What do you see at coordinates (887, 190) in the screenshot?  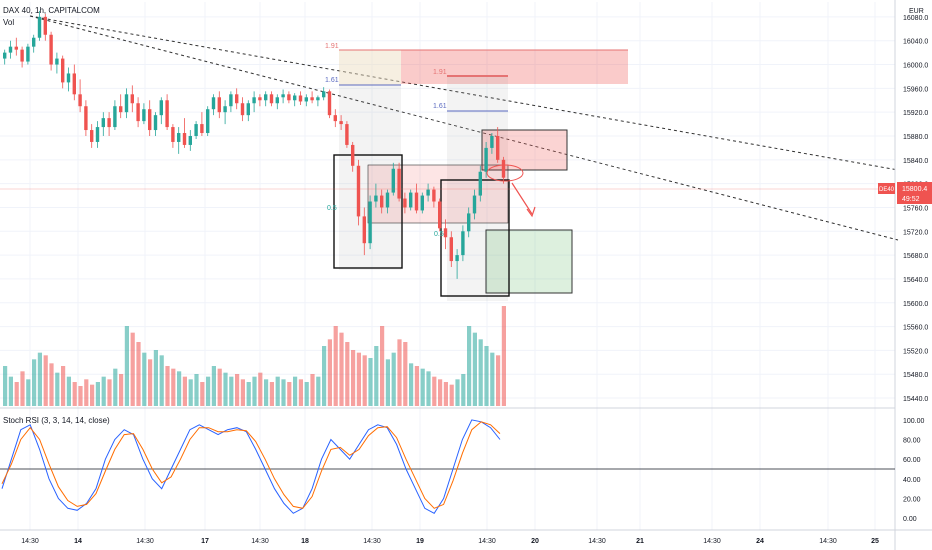 I see `price-tag-symbol: DE40` at bounding box center [887, 190].